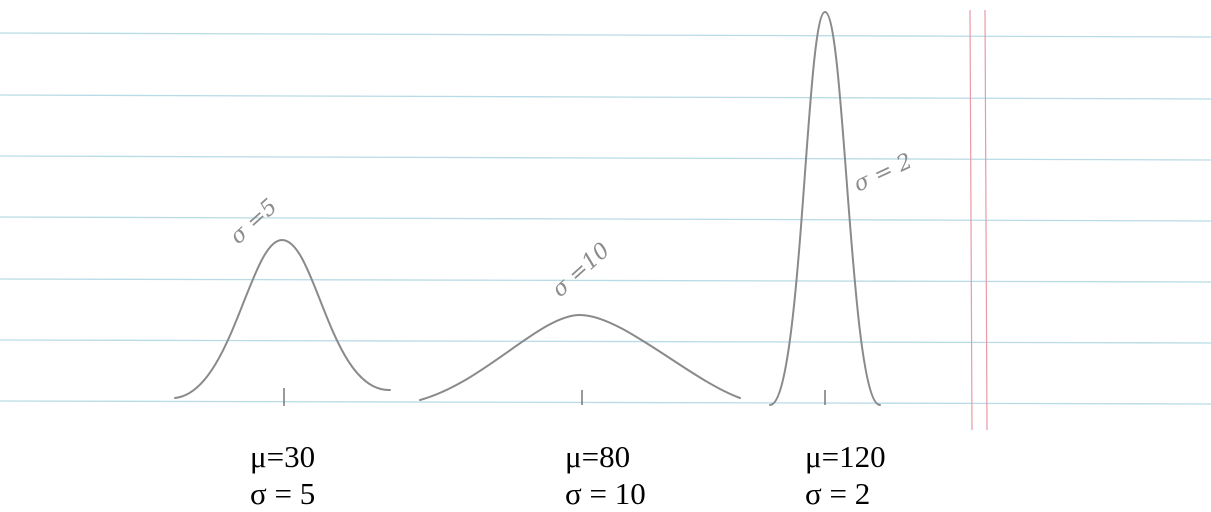  I want to click on sigma-label: σ = 5, so click(282, 493).